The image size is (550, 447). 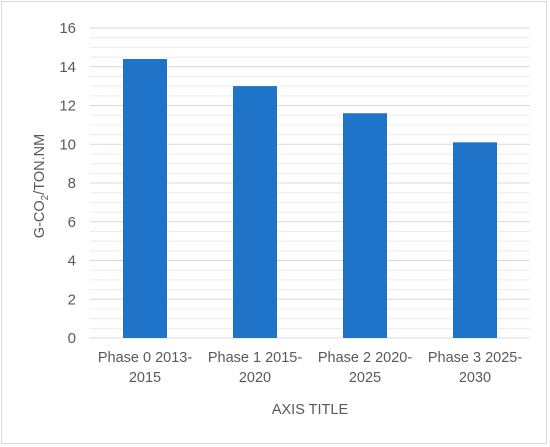 What do you see at coordinates (67, 67) in the screenshot?
I see `y-tick-label: 14` at bounding box center [67, 67].